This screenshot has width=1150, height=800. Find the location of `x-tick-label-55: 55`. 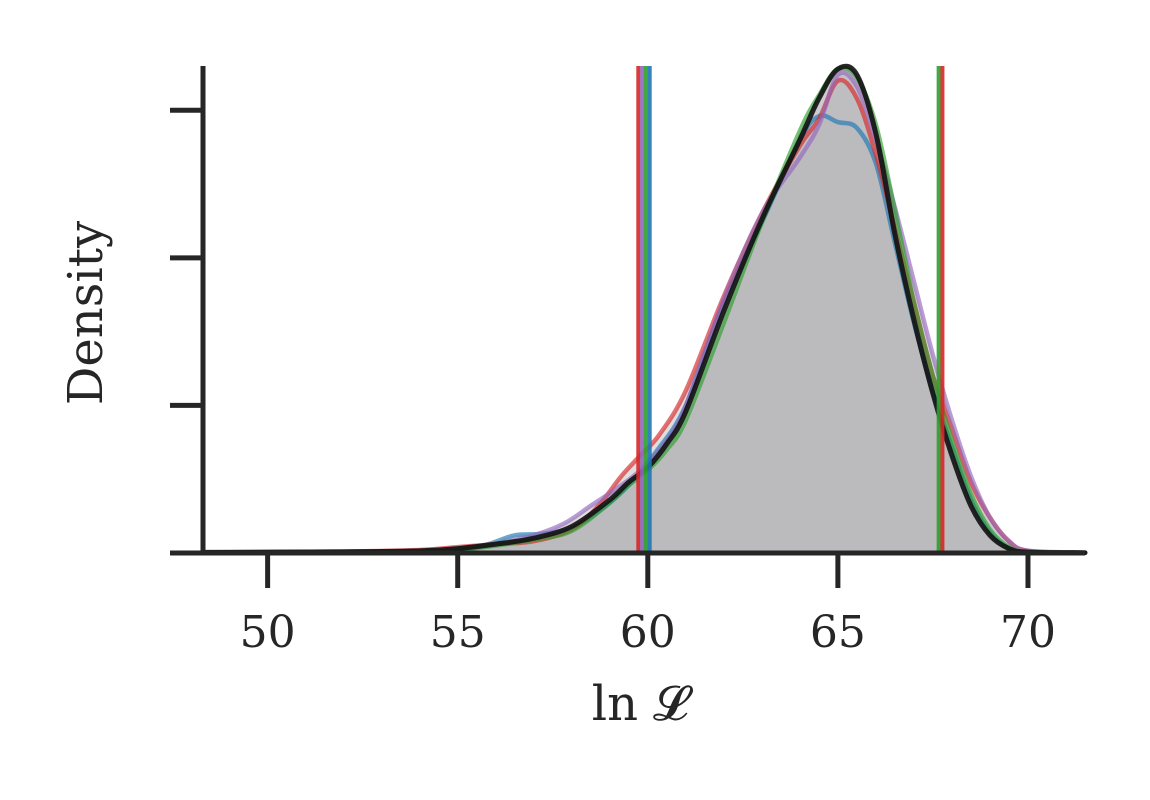

x-tick-label-55: 55 is located at coordinates (458, 632).